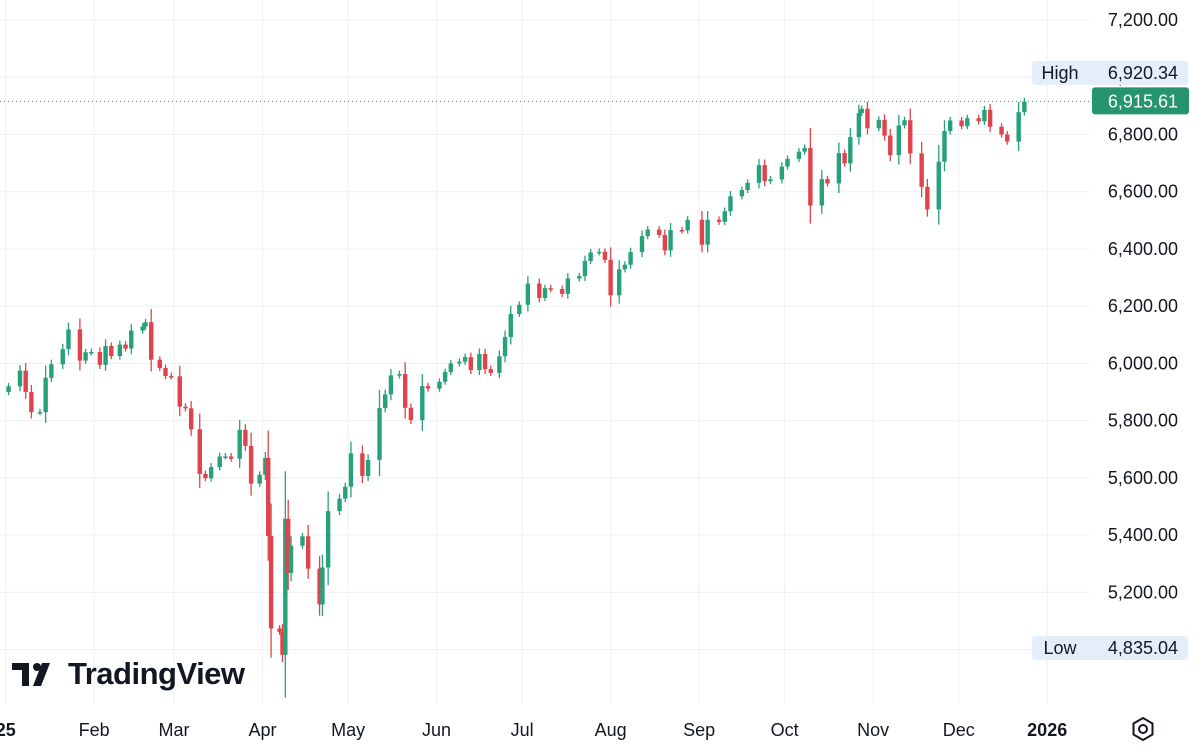  What do you see at coordinates (1143, 363) in the screenshot?
I see `y-tick-label: 6,000.00` at bounding box center [1143, 363].